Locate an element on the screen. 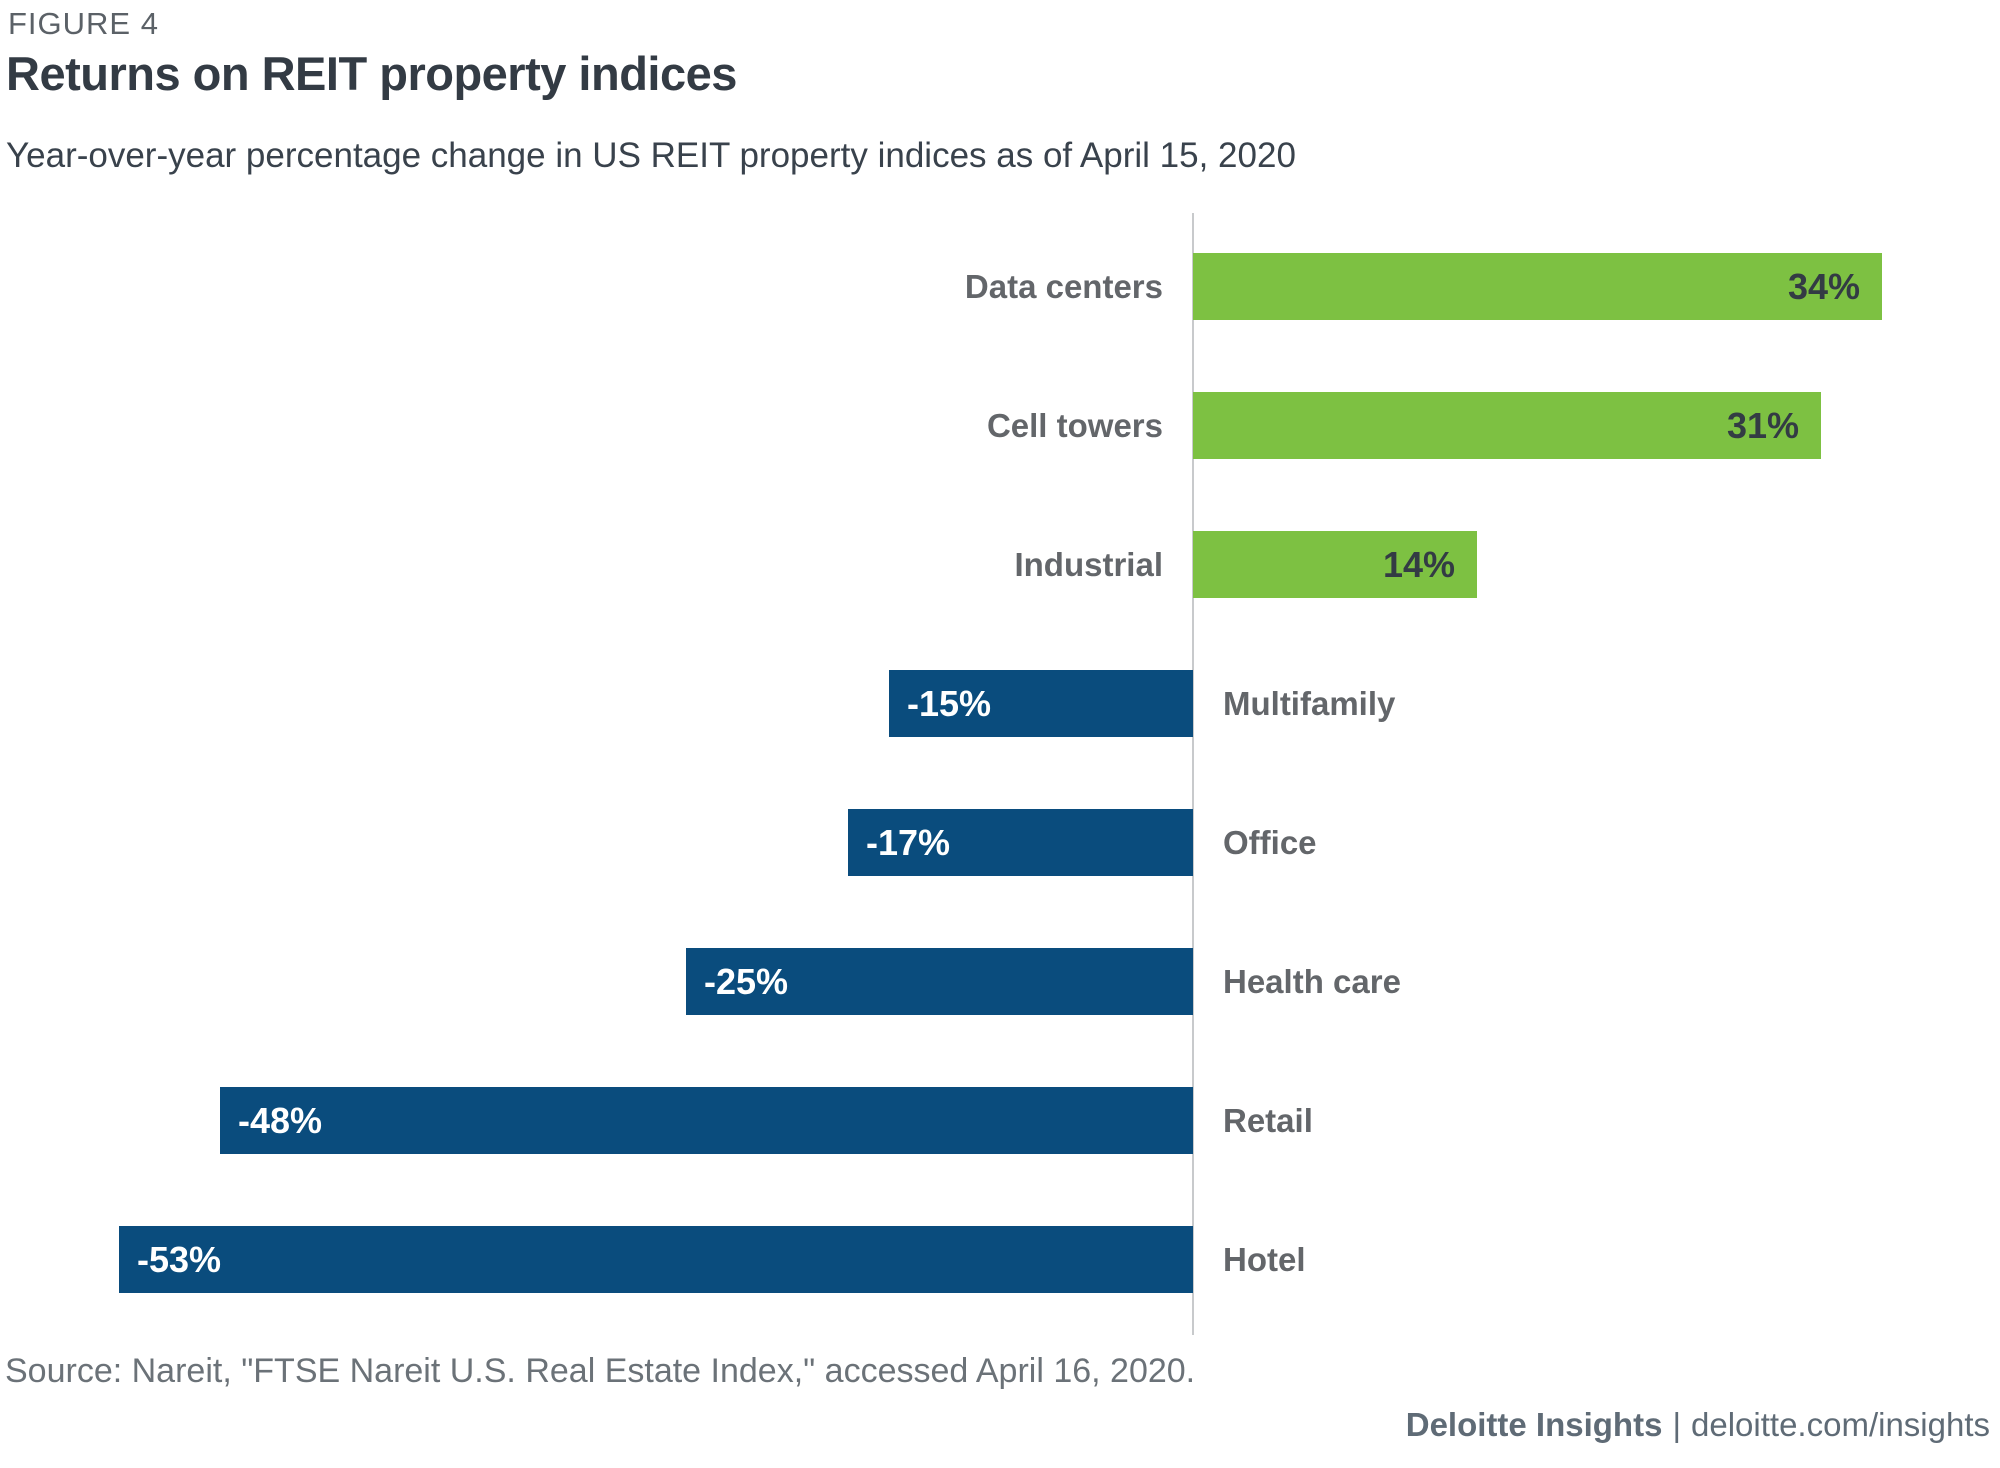 Image resolution: width=2000 pixels, height=1468 pixels. value-label: -25% is located at coordinates (746, 981).